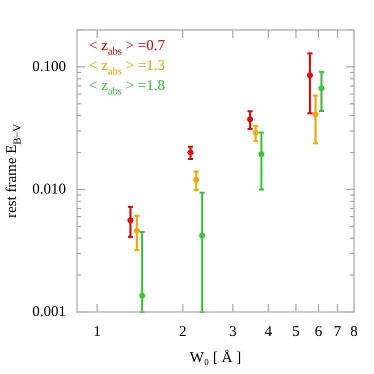 The image size is (374, 374). I want to click on y-tick-label: 0.100, so click(49, 66).